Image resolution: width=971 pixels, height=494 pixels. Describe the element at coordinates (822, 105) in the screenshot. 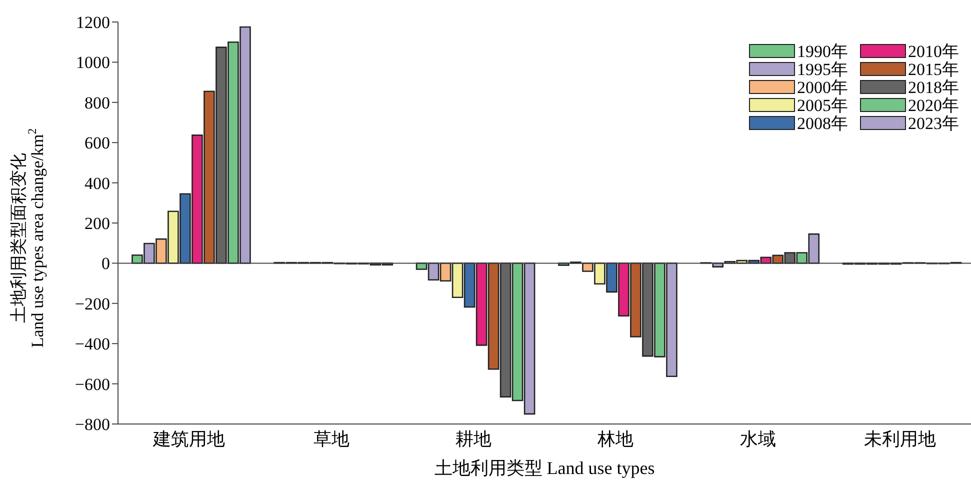

I see `legend-label: 2005年` at that location.